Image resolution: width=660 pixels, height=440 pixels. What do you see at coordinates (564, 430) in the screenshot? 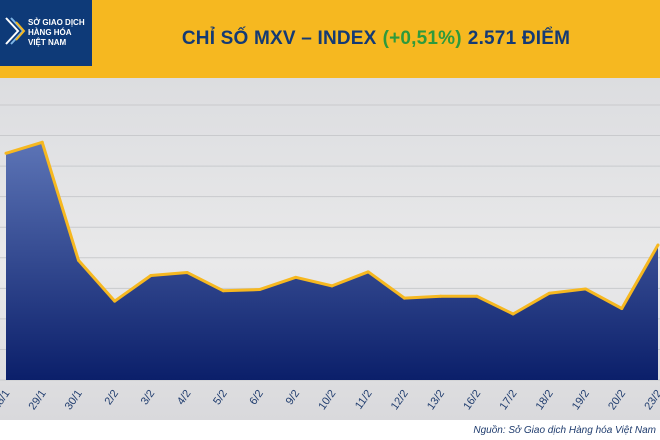
I see `source-note: Nguồn: Sở Giao dịch Hàng hóa Việt Nam` at bounding box center [564, 430].